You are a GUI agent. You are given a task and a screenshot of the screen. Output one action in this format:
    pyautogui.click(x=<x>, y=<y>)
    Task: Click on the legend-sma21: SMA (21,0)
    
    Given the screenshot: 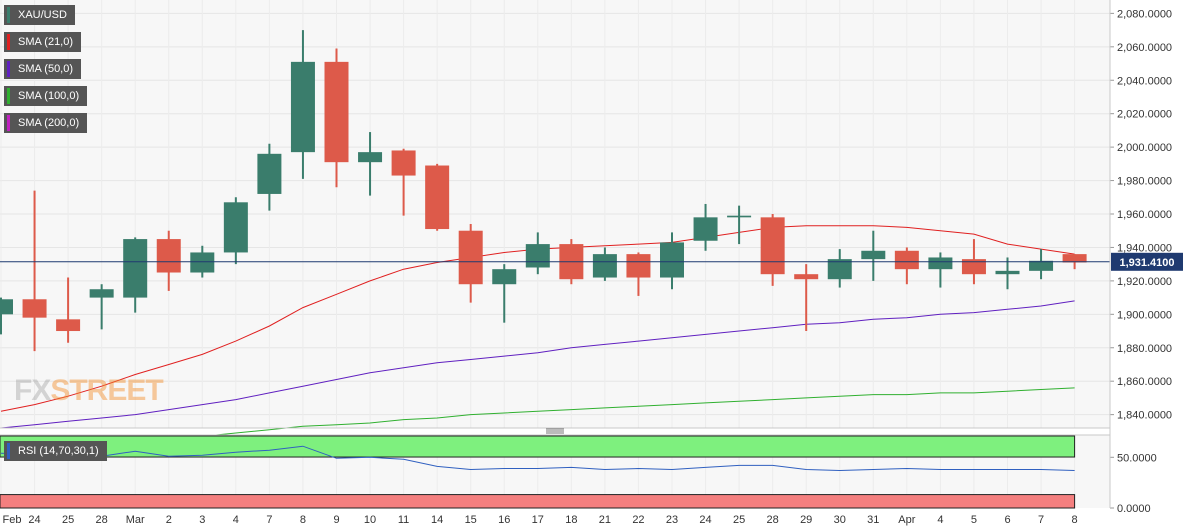 What is the action you would take?
    pyautogui.click(x=43, y=42)
    